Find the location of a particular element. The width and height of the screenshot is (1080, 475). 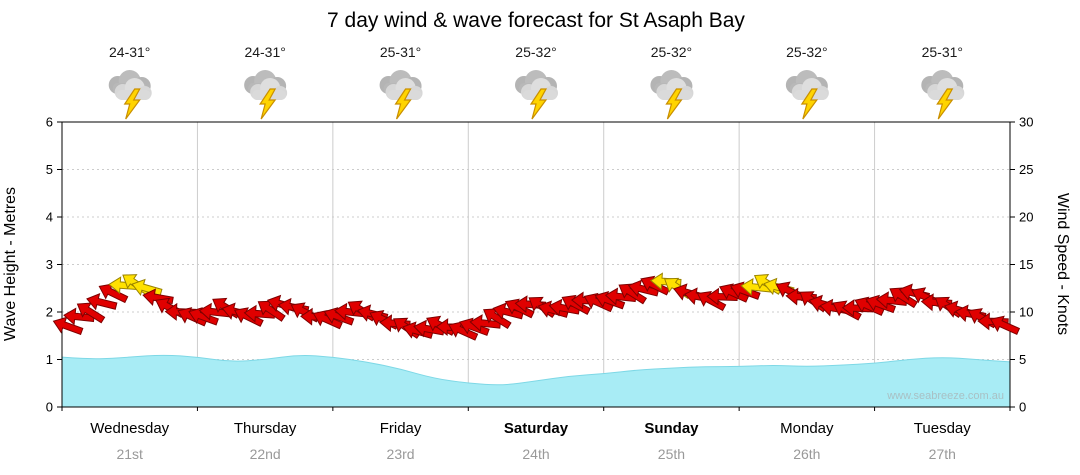

day-date: 25th is located at coordinates (671, 454).